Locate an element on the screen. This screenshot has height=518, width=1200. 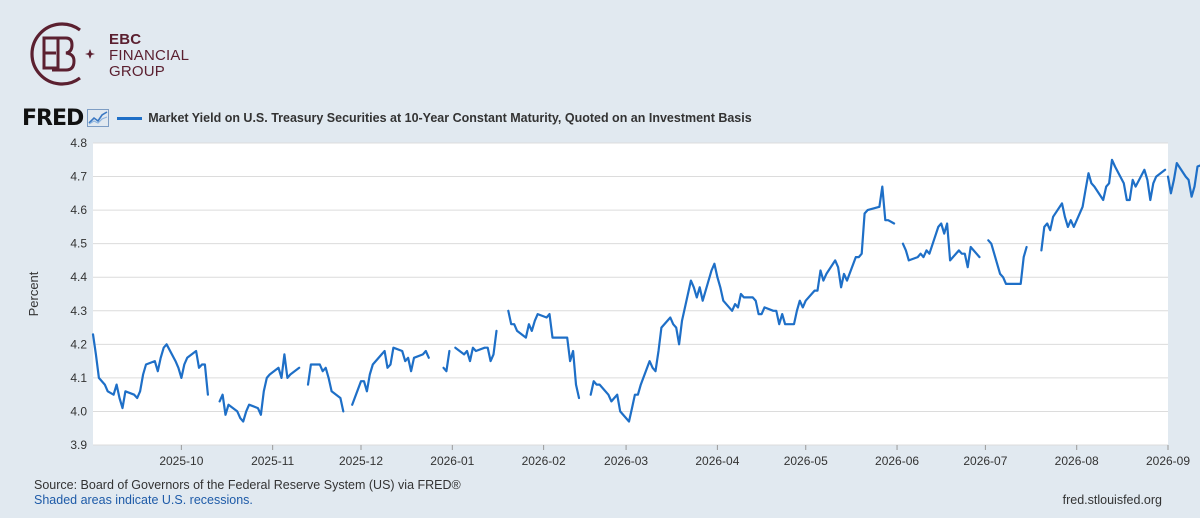
y-tick-label: 4.3 is located at coordinates (78, 311).